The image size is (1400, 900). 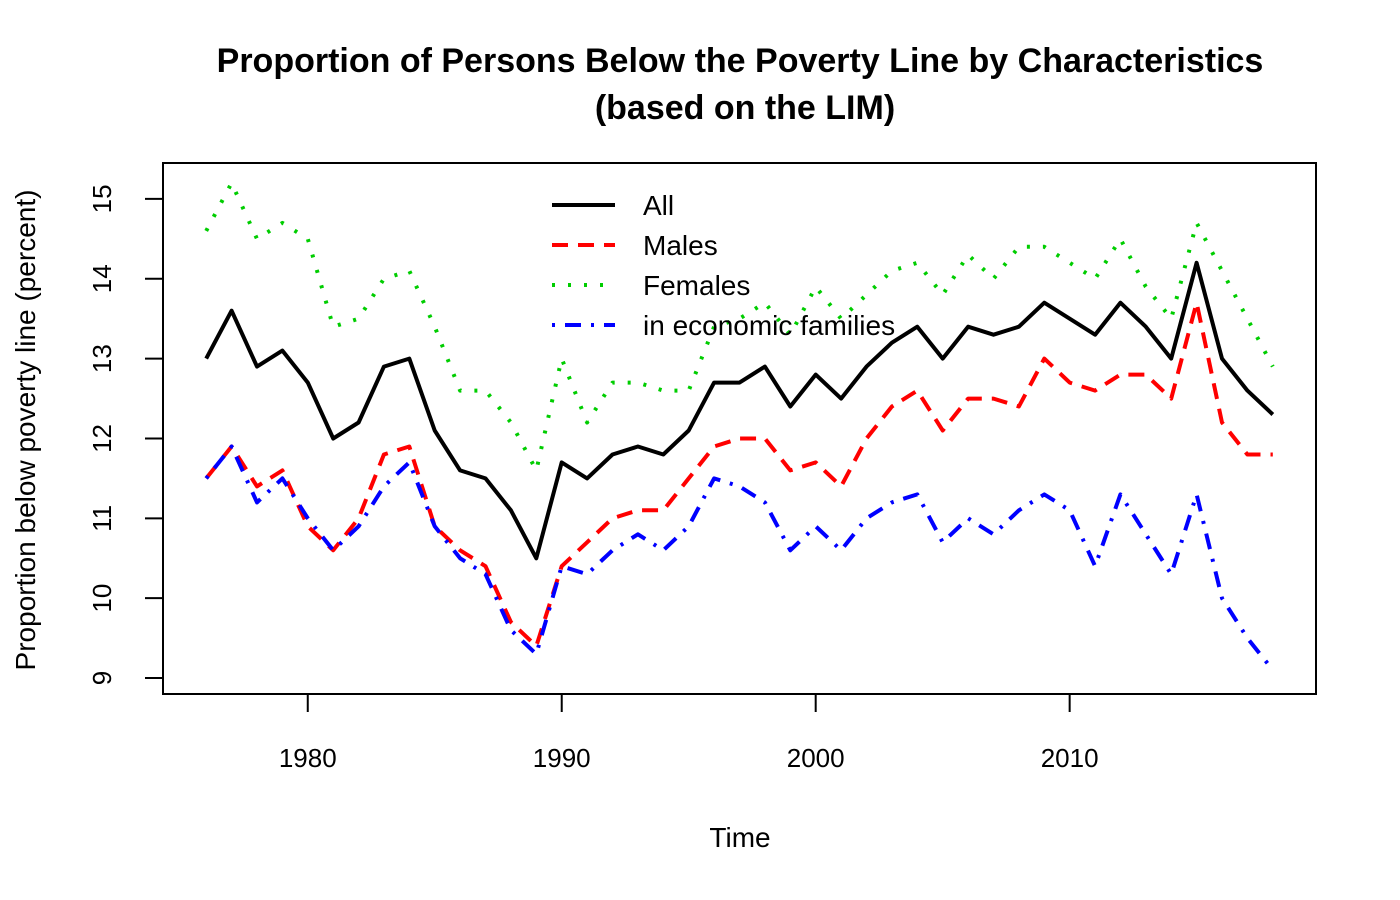 I want to click on y-tick-label: 10, so click(x=102, y=598).